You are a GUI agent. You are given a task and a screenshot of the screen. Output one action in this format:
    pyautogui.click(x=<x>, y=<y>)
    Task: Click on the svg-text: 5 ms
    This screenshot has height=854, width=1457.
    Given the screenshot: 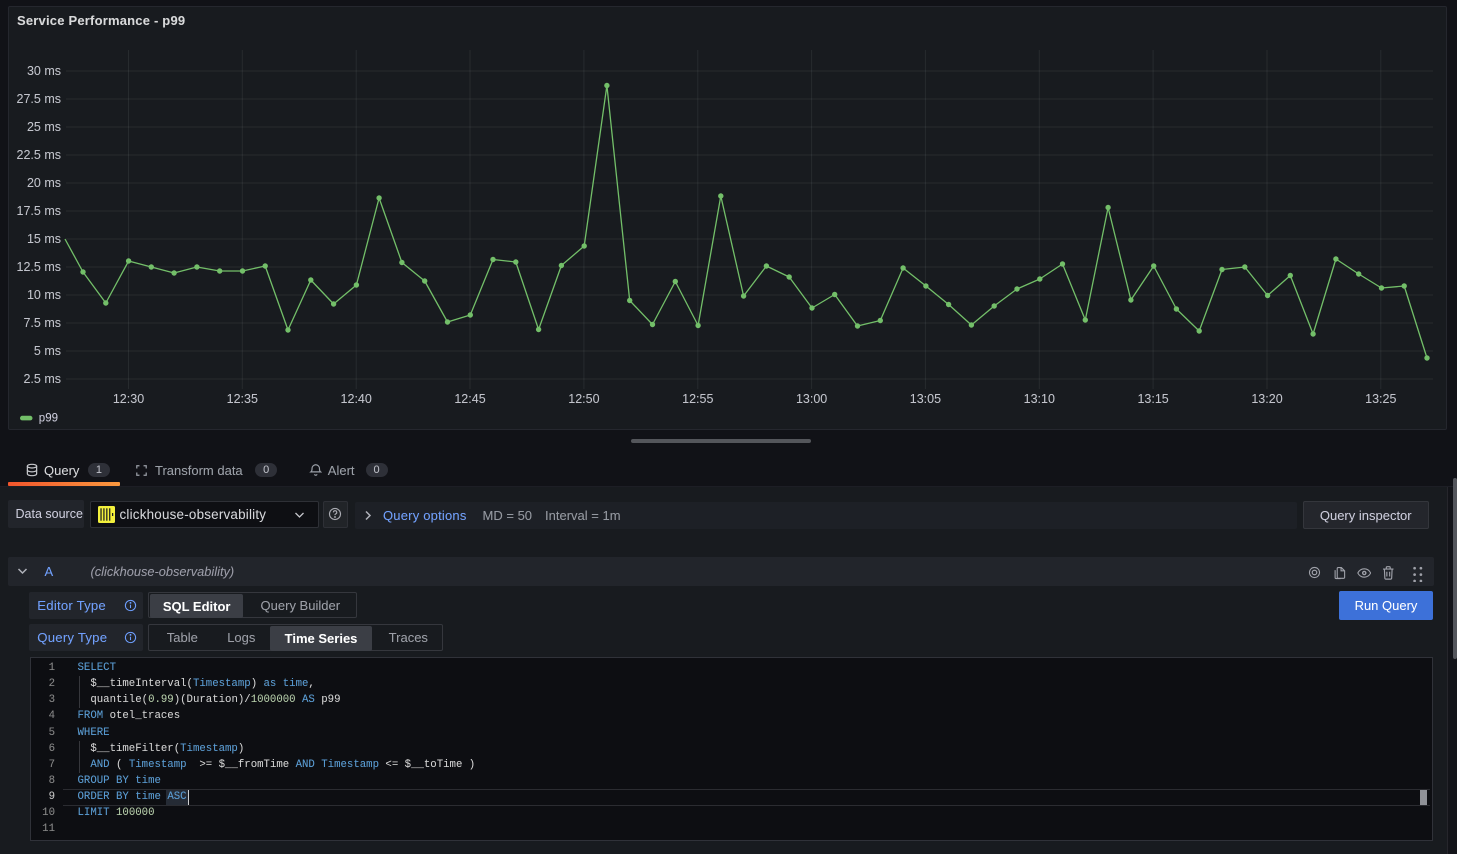 What is the action you would take?
    pyautogui.click(x=47, y=351)
    